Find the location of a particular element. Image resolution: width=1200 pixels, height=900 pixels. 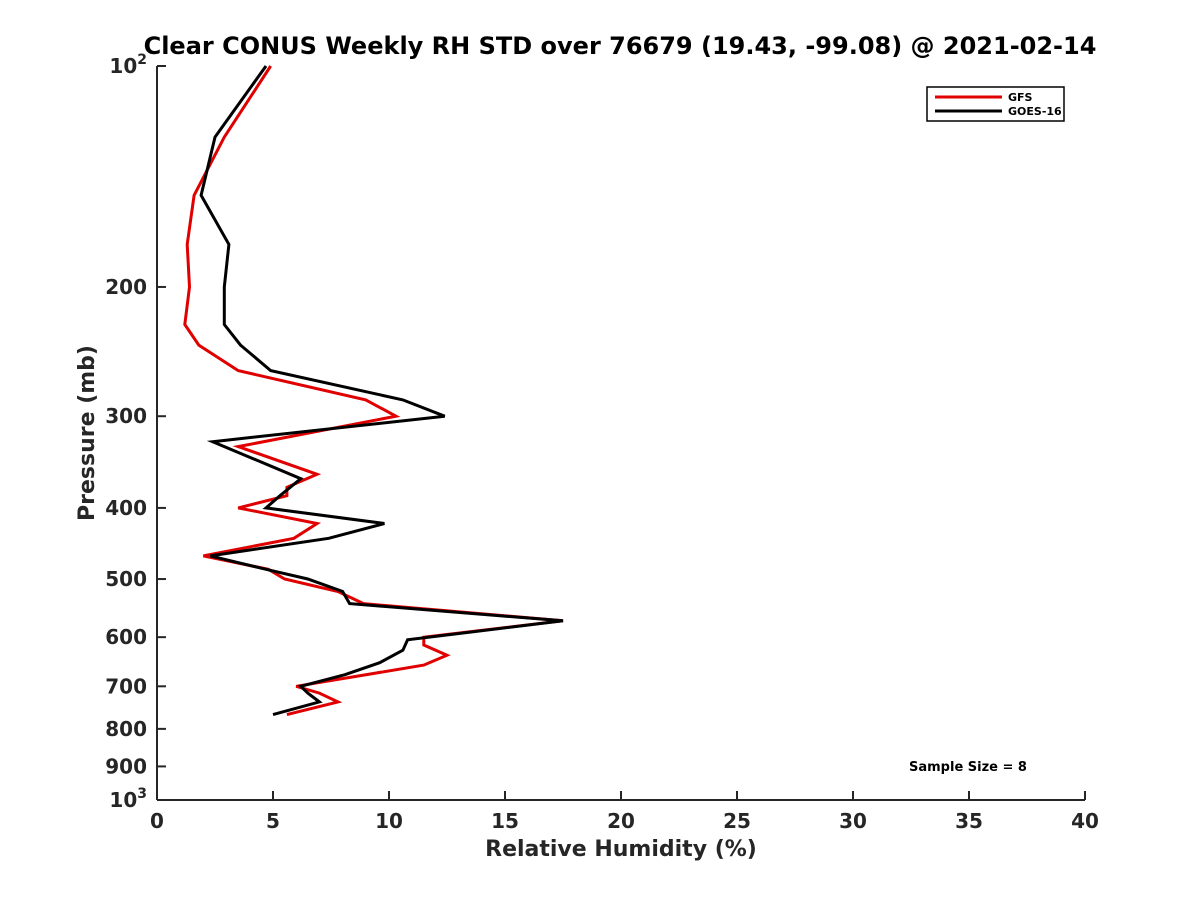

y-tick-label: 10² is located at coordinates (128, 65).